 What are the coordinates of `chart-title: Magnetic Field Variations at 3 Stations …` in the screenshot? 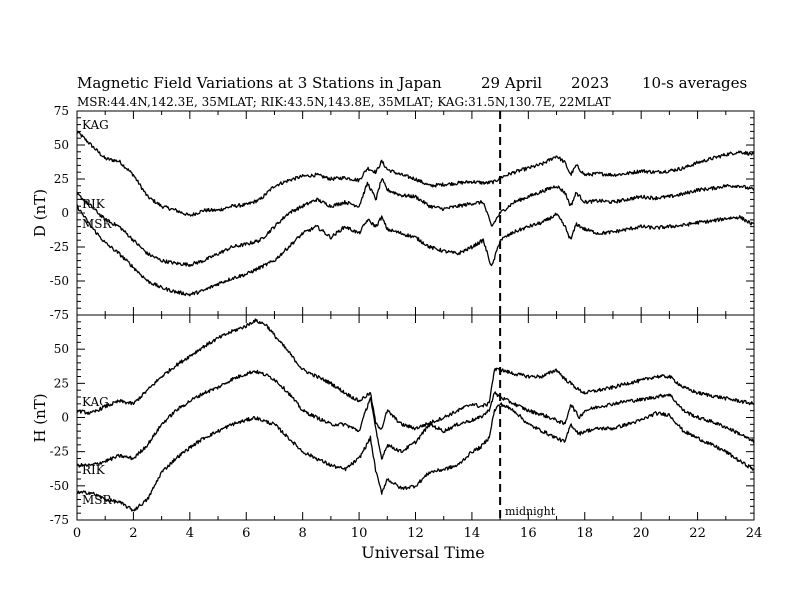 It's located at (259, 83).